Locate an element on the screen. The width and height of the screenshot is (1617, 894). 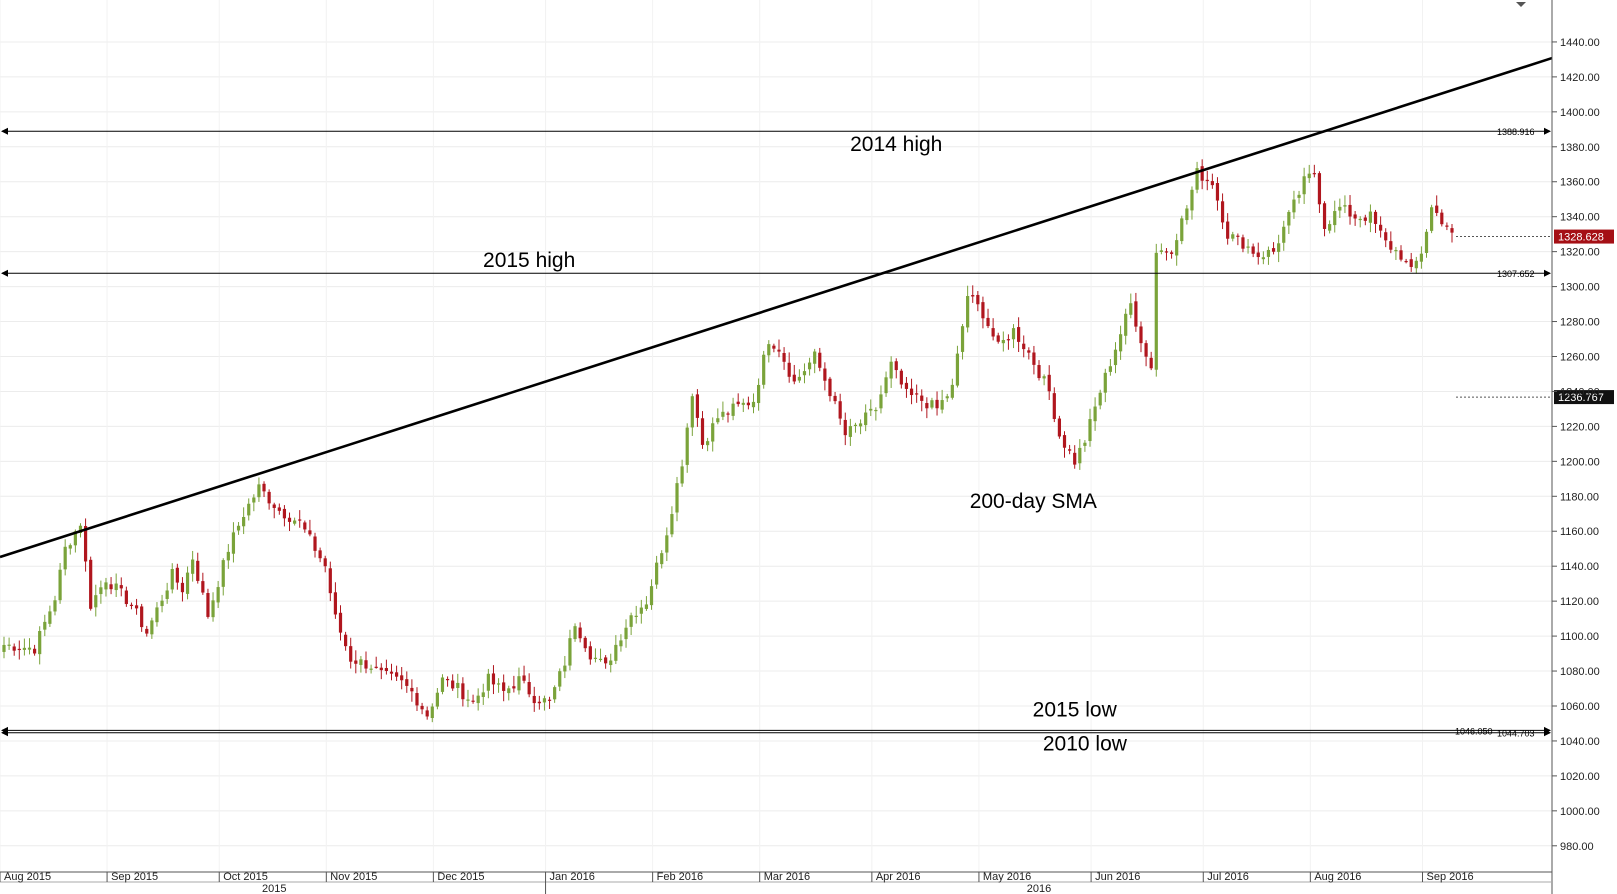
x-tick-label: May 2016 is located at coordinates (1007, 877).